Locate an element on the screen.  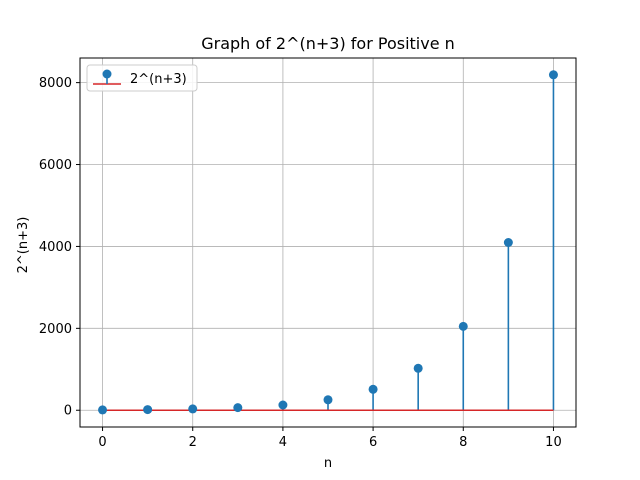
y-tick-label: 2000 is located at coordinates (55, 329).